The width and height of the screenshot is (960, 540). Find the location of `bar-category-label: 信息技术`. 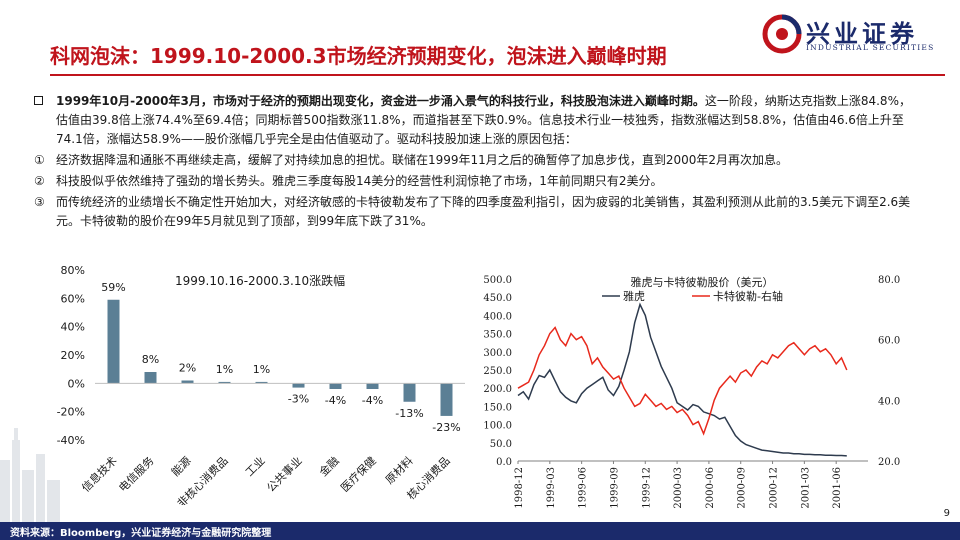

bar-category-label: 信息技术 is located at coordinates (99, 474).